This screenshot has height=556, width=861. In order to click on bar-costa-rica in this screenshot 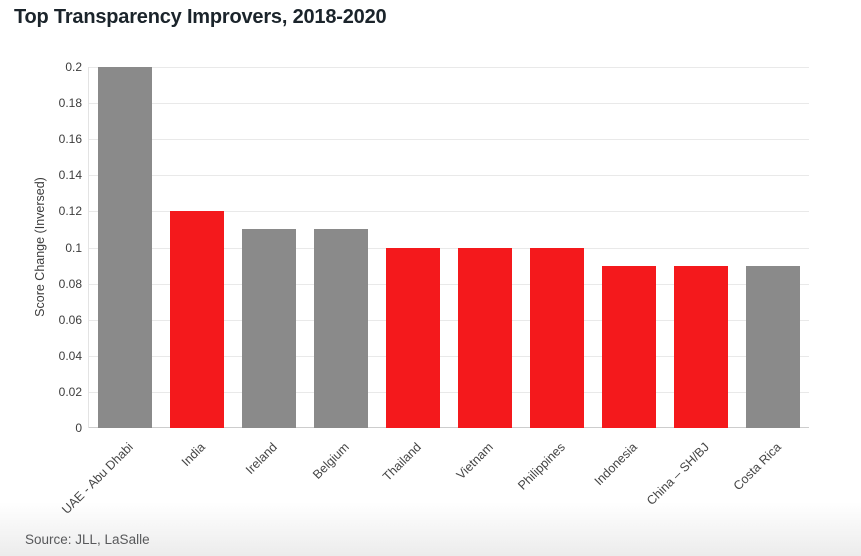, I will do `click(773, 346)`.